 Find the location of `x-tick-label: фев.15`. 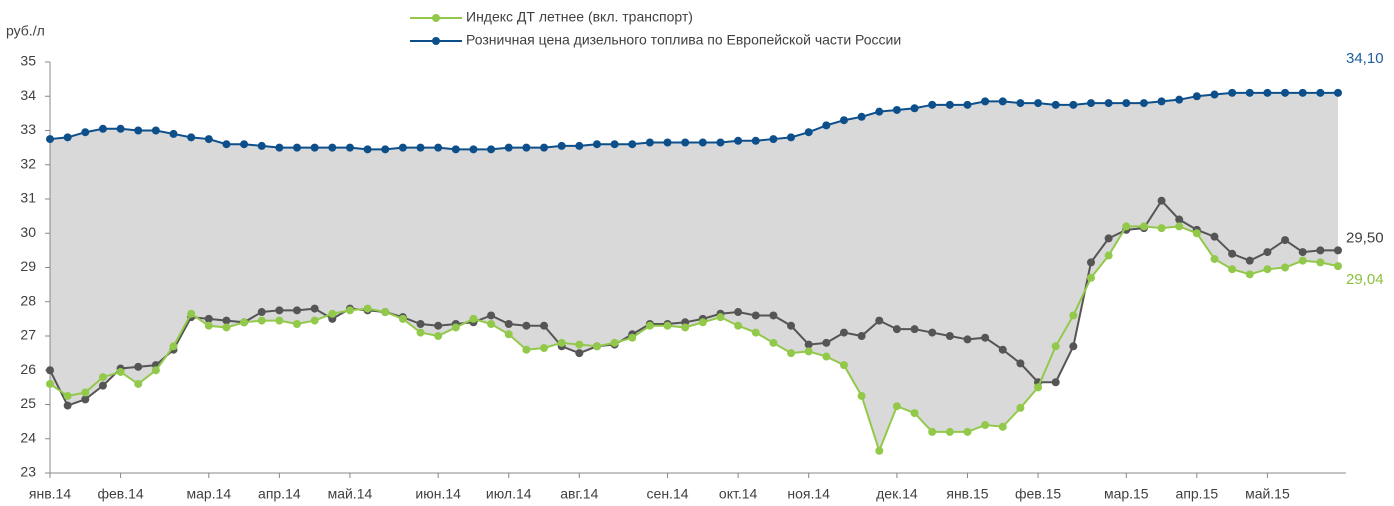

x-tick-label: фев.15 is located at coordinates (1038, 494).